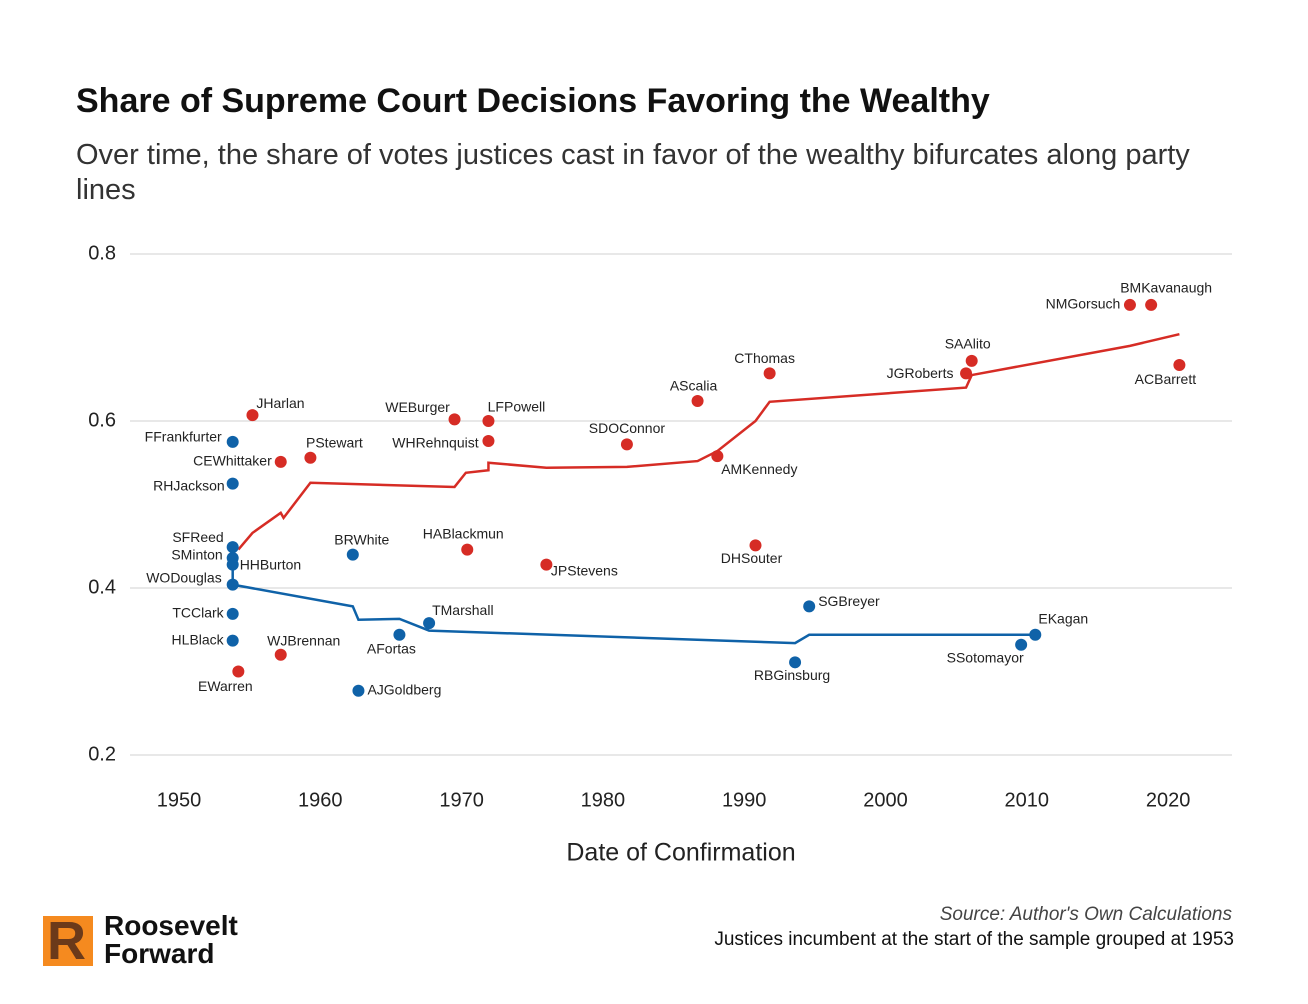  I want to click on point-label: LFPowell, so click(517, 407).